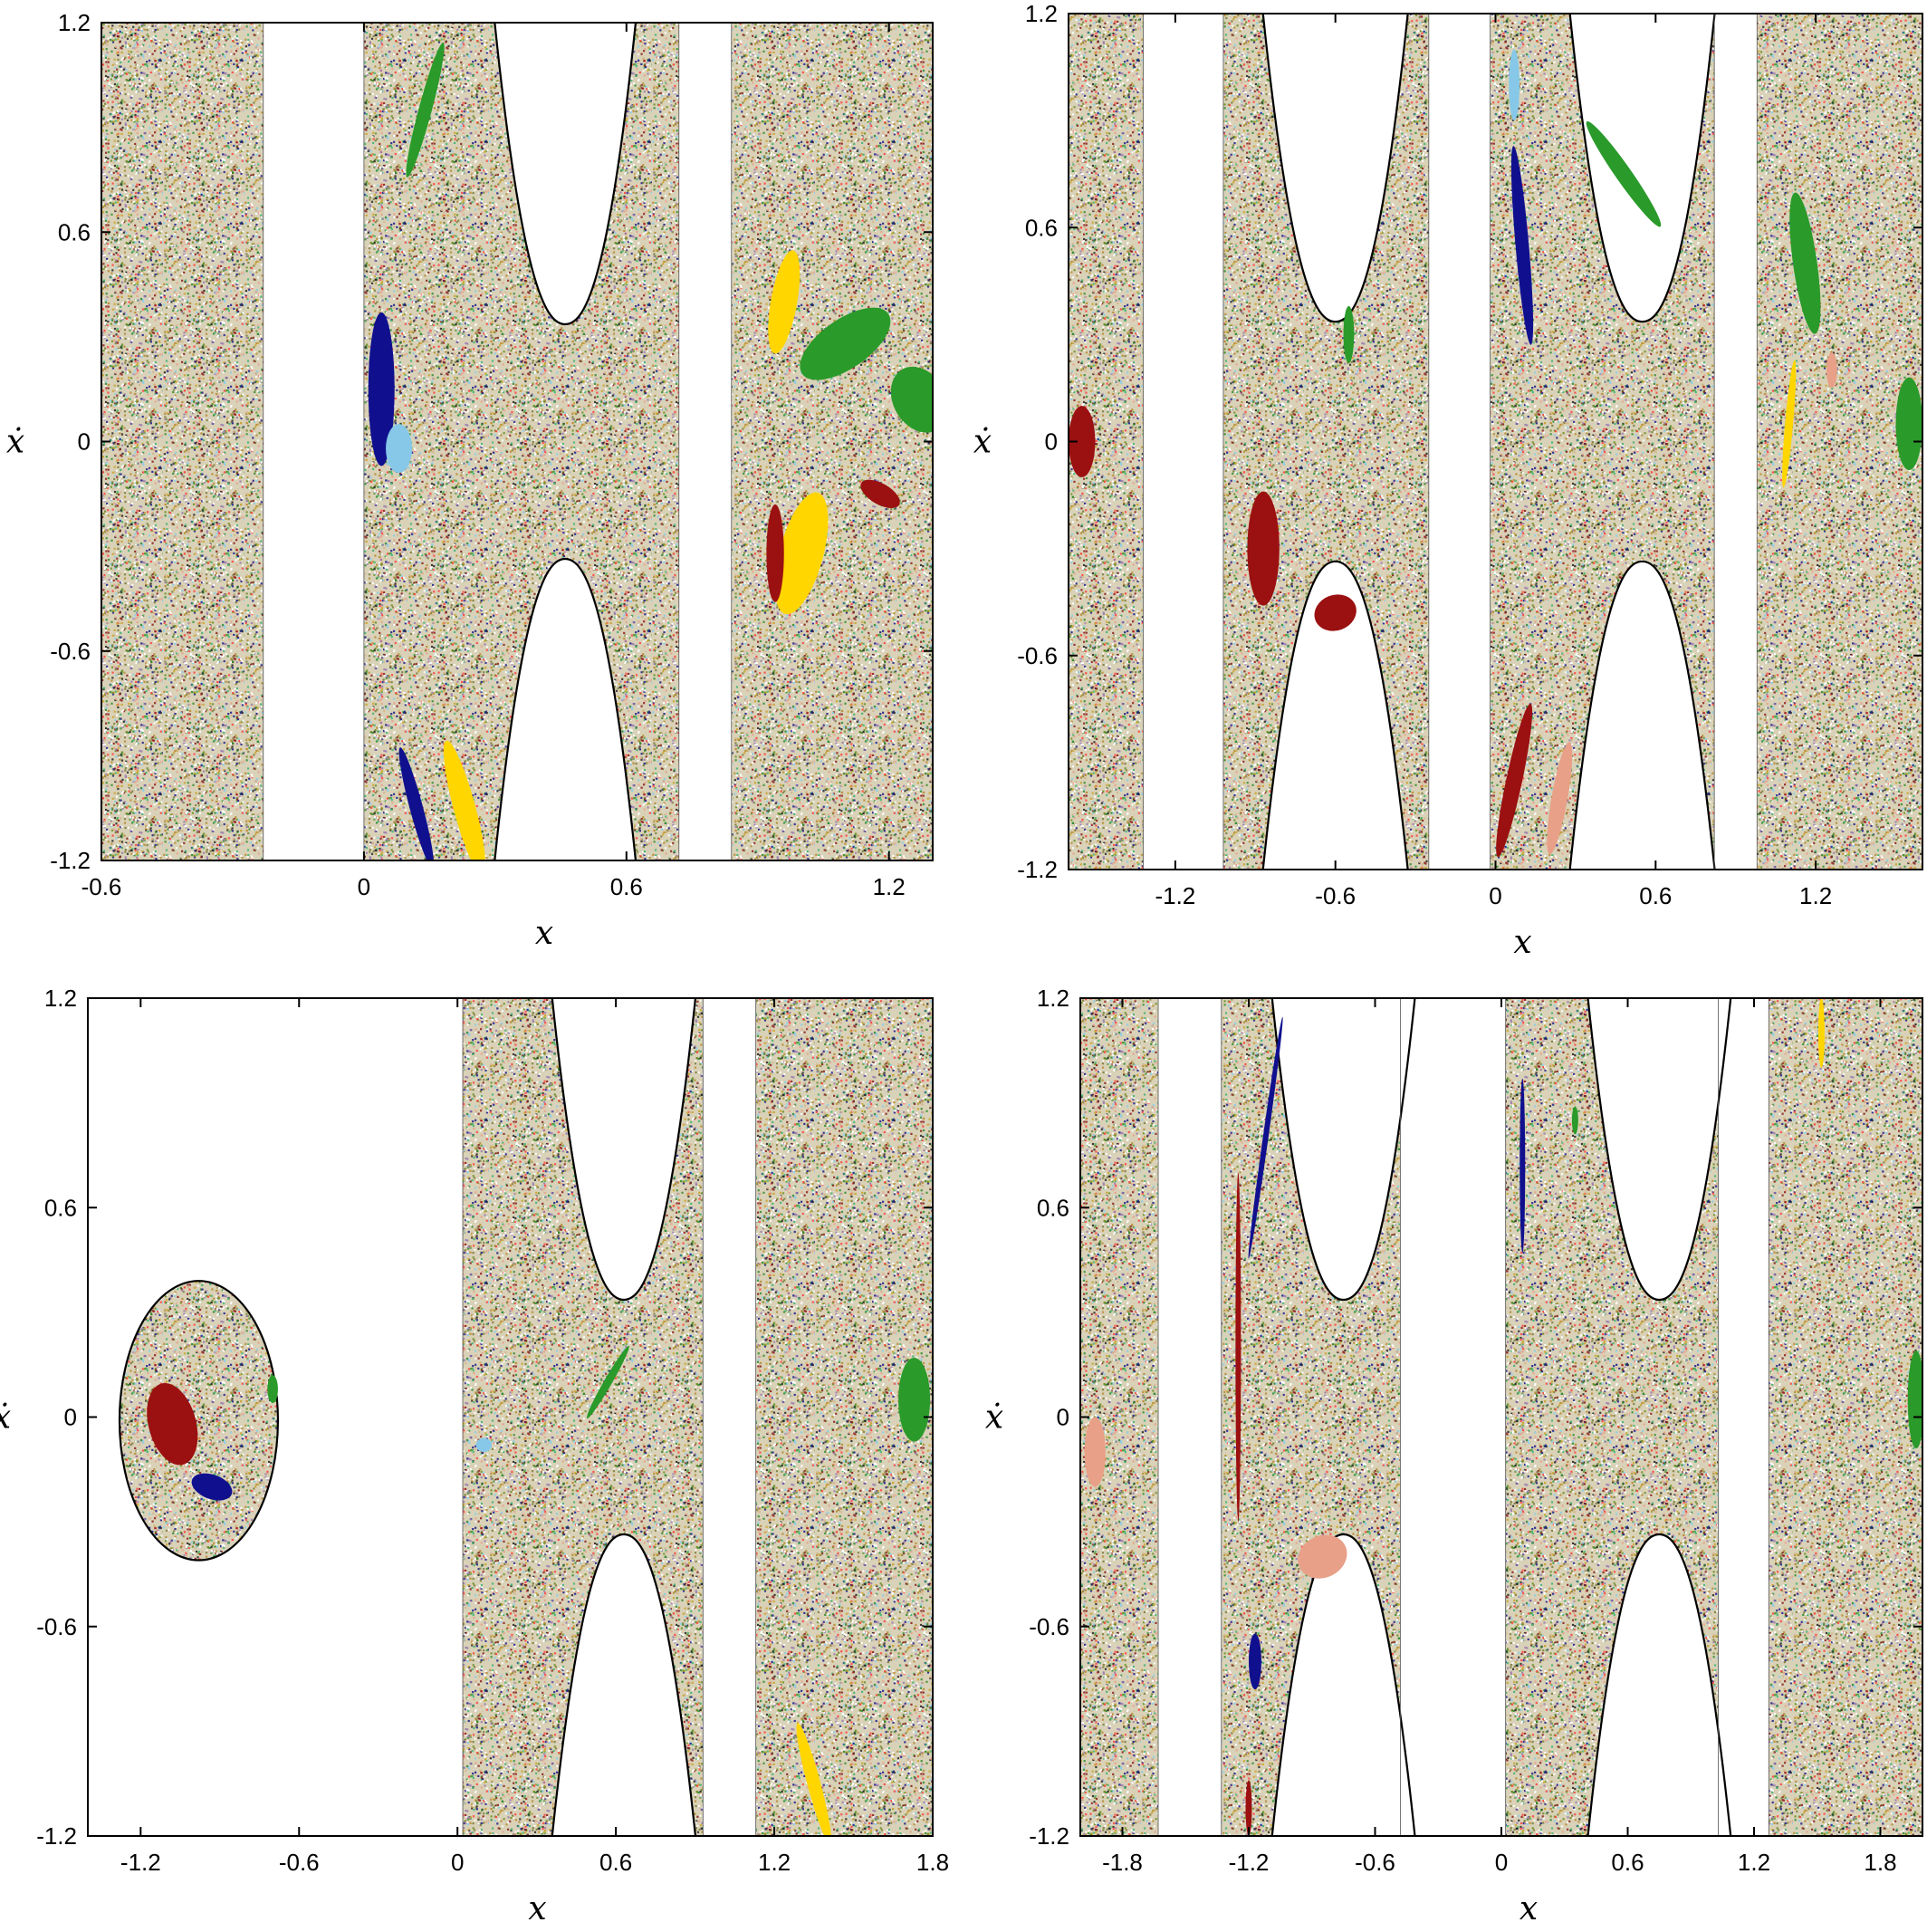 This screenshot has height=1932, width=1927. What do you see at coordinates (15, 442) in the screenshot?
I see `y-axis-label: ẋ` at bounding box center [15, 442].